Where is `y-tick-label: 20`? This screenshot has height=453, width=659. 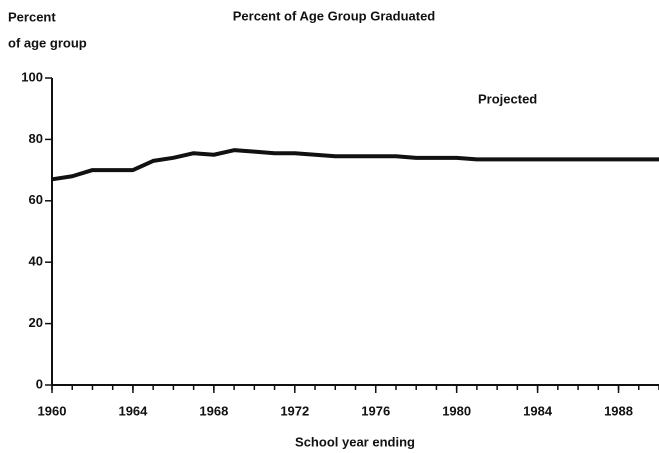
y-tick-label: 20 is located at coordinates (36, 322).